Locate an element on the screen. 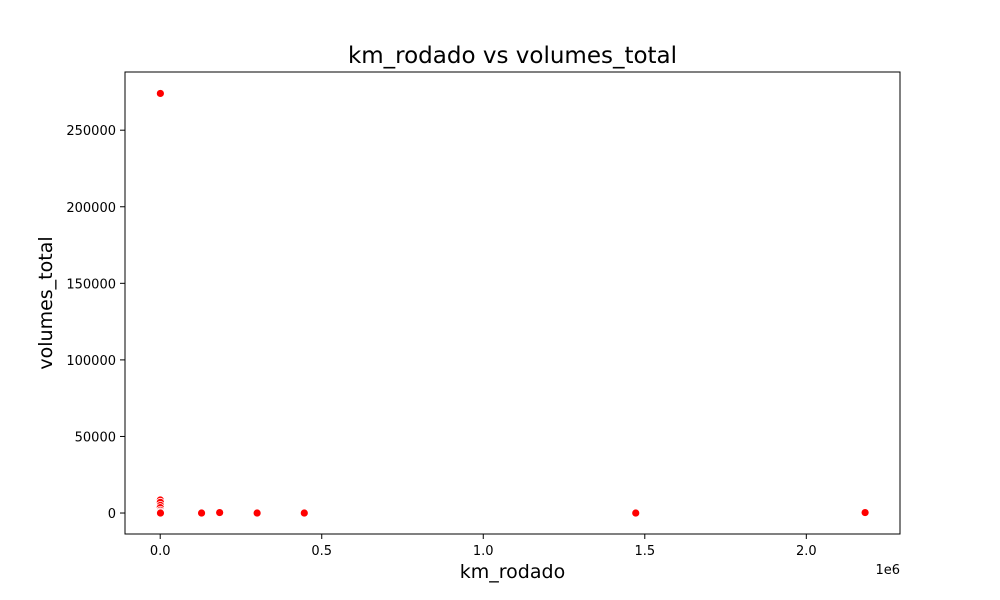 This screenshot has height=600, width=1000. x-tick-label: 1.5 is located at coordinates (644, 551).